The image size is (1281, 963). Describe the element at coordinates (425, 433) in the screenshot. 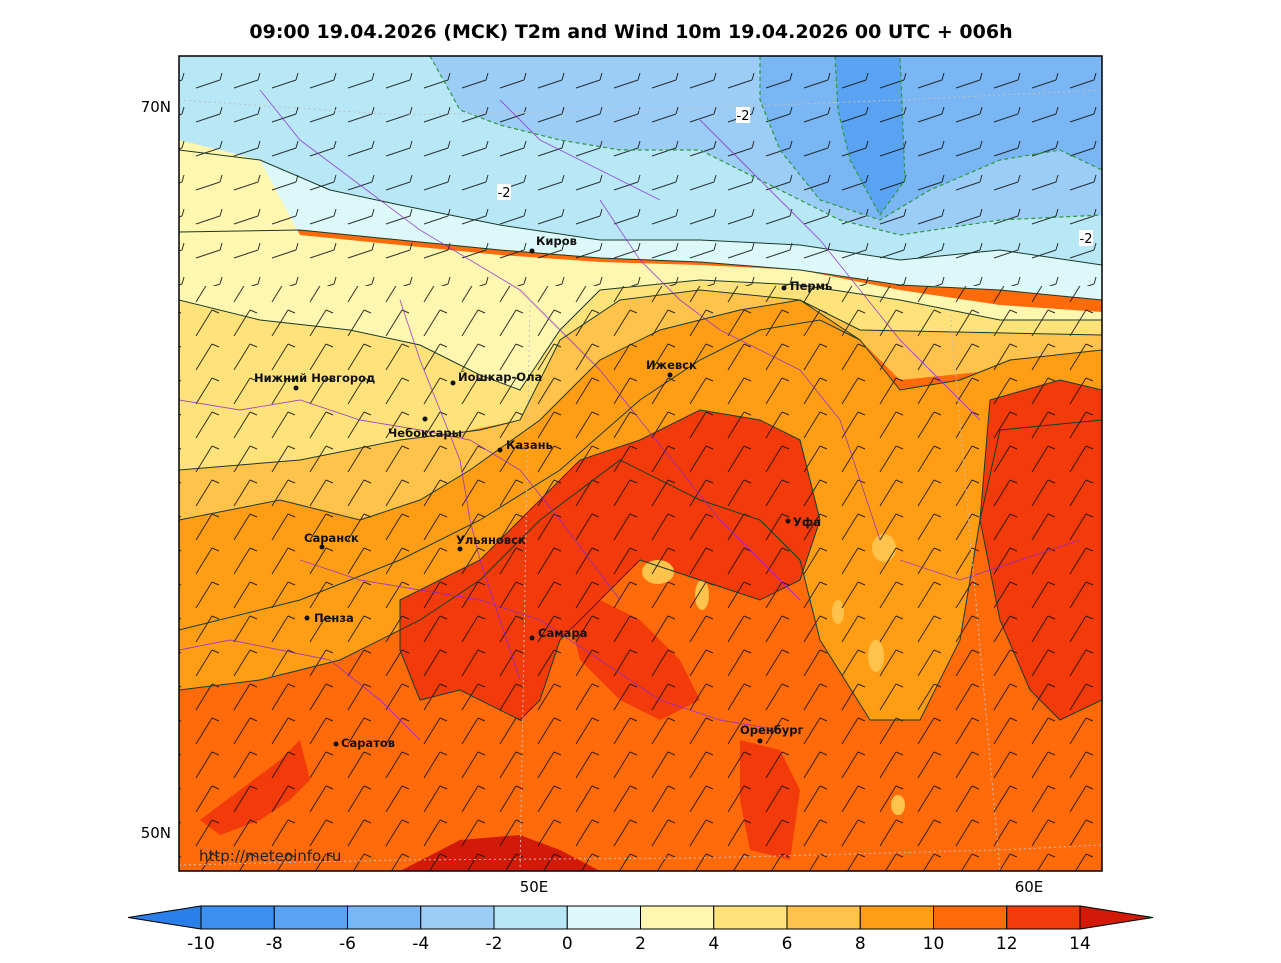

I see `city-label: Чебоксары` at that location.